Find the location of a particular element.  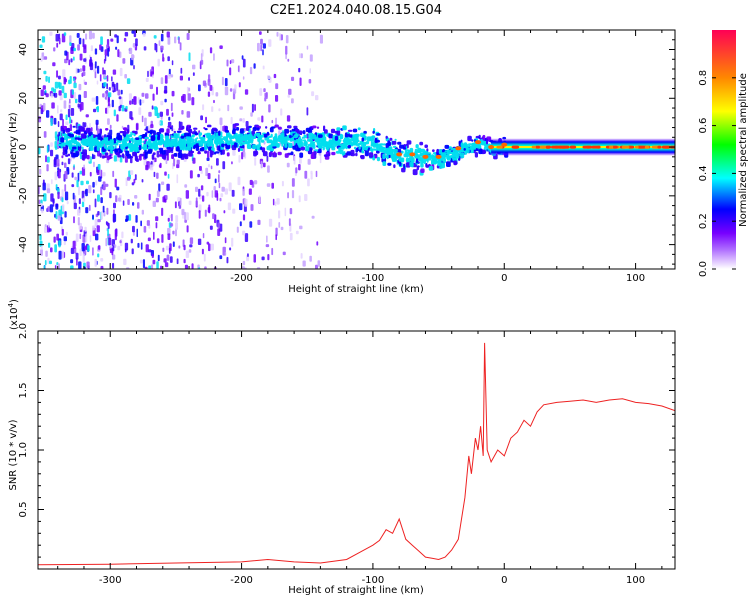

spectrogram-y-tick-label: -40 is located at coordinates (23, 244).